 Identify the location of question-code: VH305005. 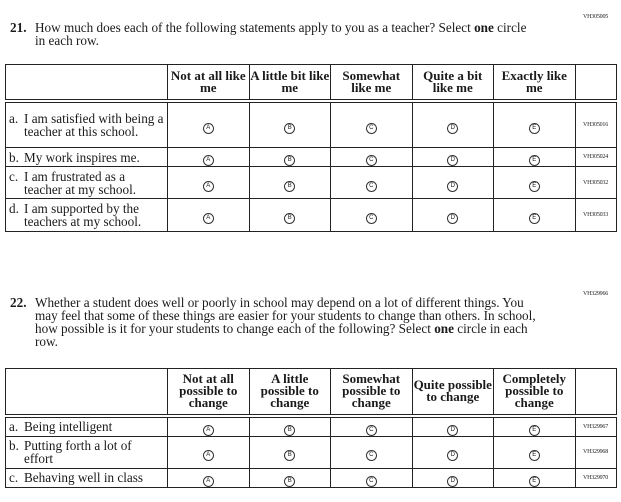
(596, 17).